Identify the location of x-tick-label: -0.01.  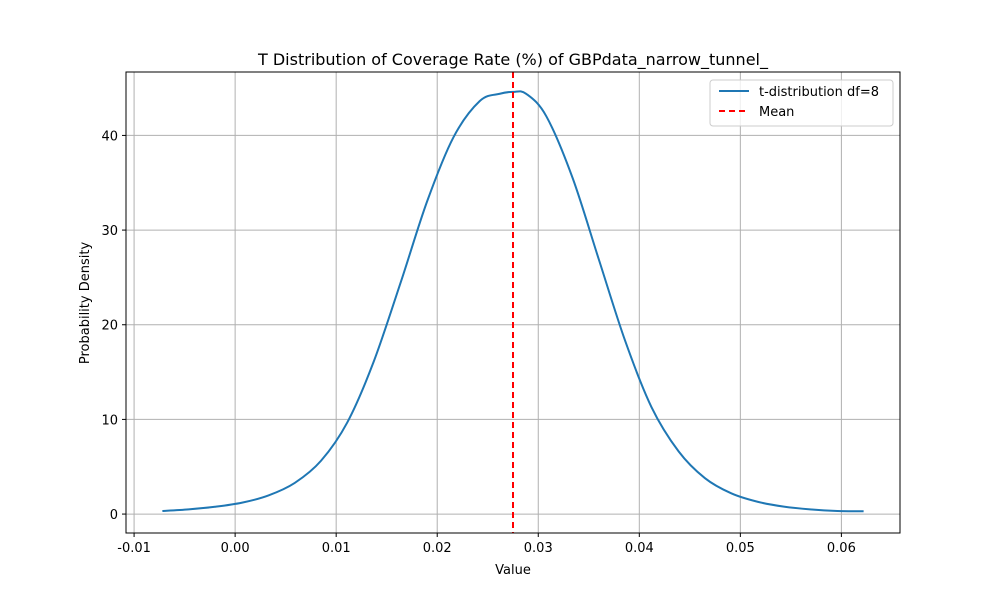
(134, 548).